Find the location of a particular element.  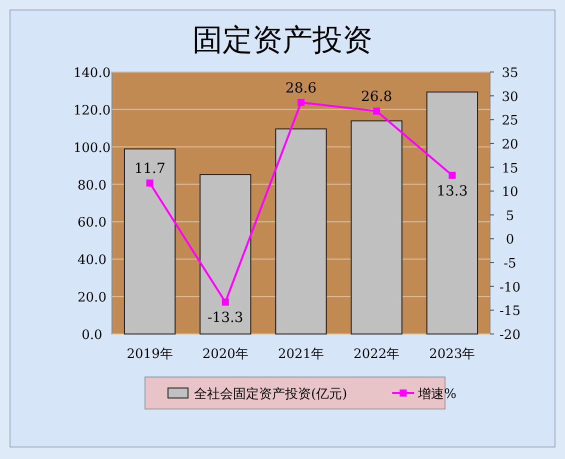

legend-label: 全社会固定资产投资(亿元) is located at coordinates (271, 394).